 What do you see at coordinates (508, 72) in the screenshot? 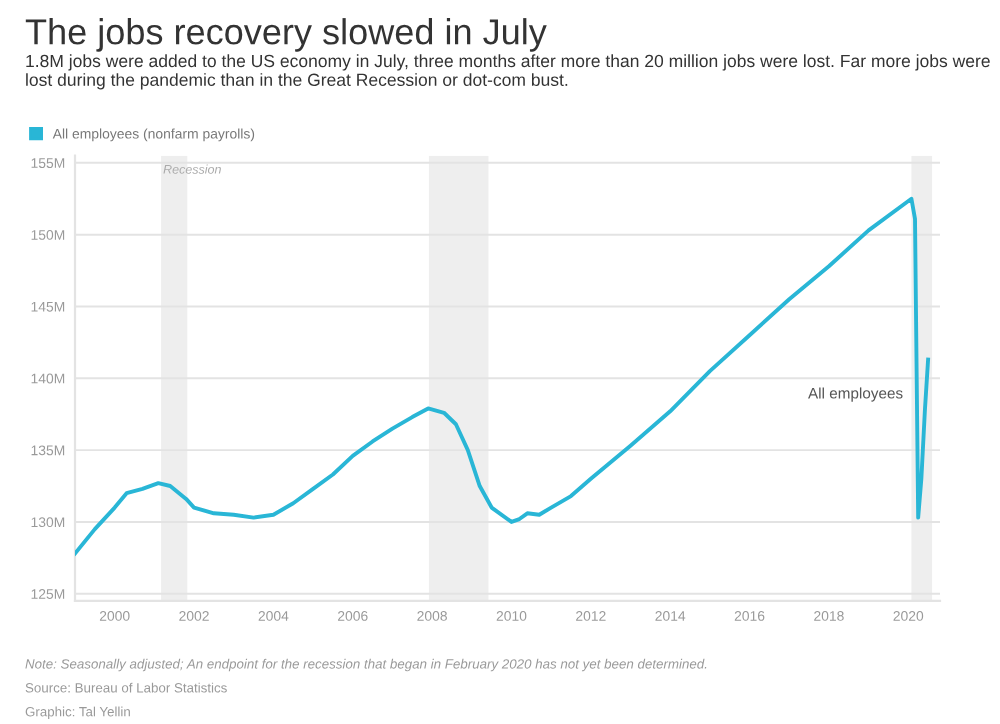
I see `chart-subtitle: 1.8M jobs were added to the US economy in July, three months after more than 20 million jobs were lost. Far more jobs were lost during the pandemic than in the Great Recession or dot-com bust.` at bounding box center [508, 72].